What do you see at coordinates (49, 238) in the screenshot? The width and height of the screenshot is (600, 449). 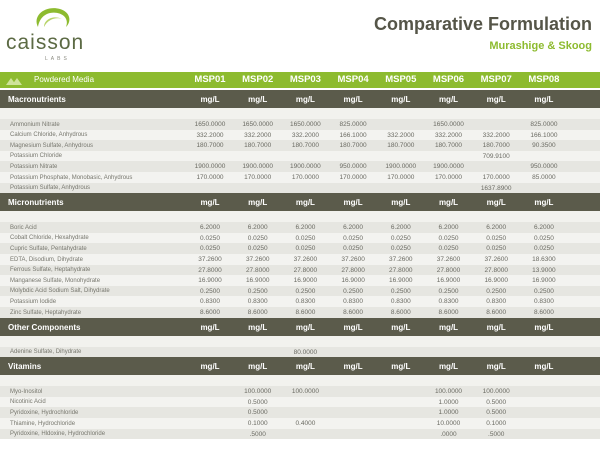 I see `row-label: Cobalt Chloride, Hexahydrate` at bounding box center [49, 238].